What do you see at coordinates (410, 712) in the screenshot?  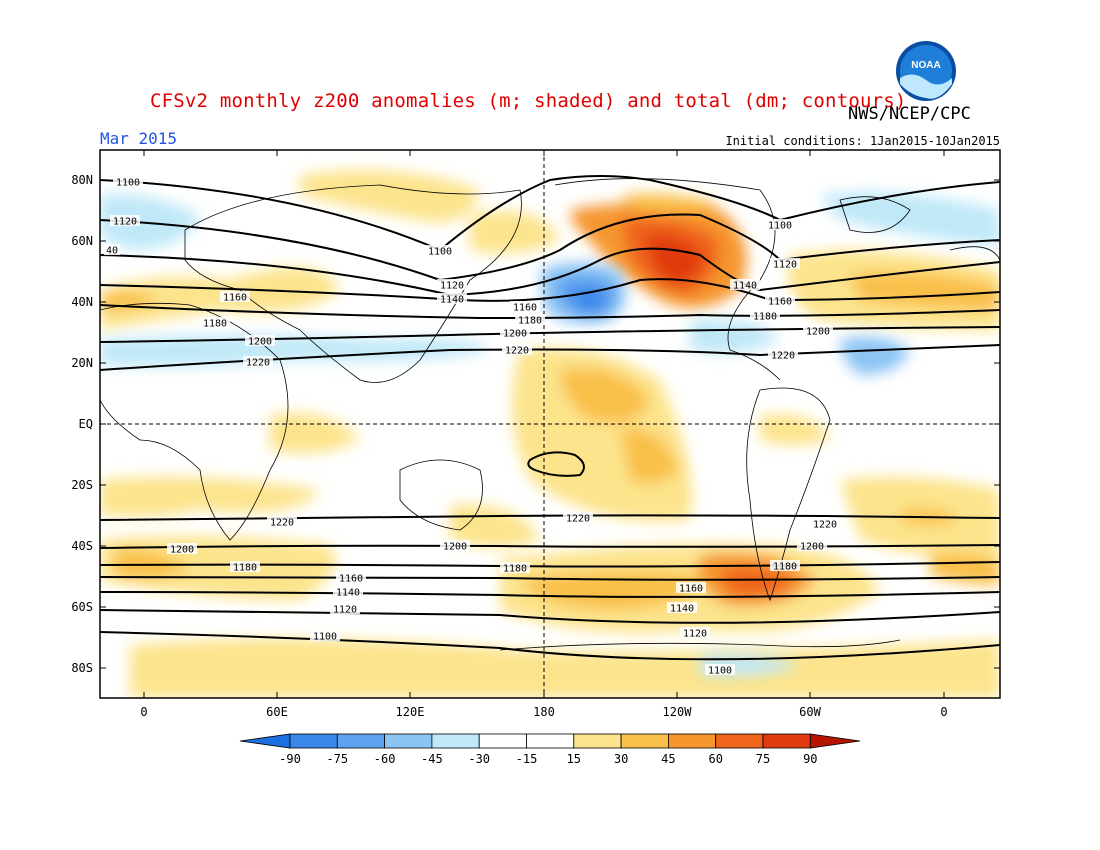 I see `lon-label: 120E` at bounding box center [410, 712].